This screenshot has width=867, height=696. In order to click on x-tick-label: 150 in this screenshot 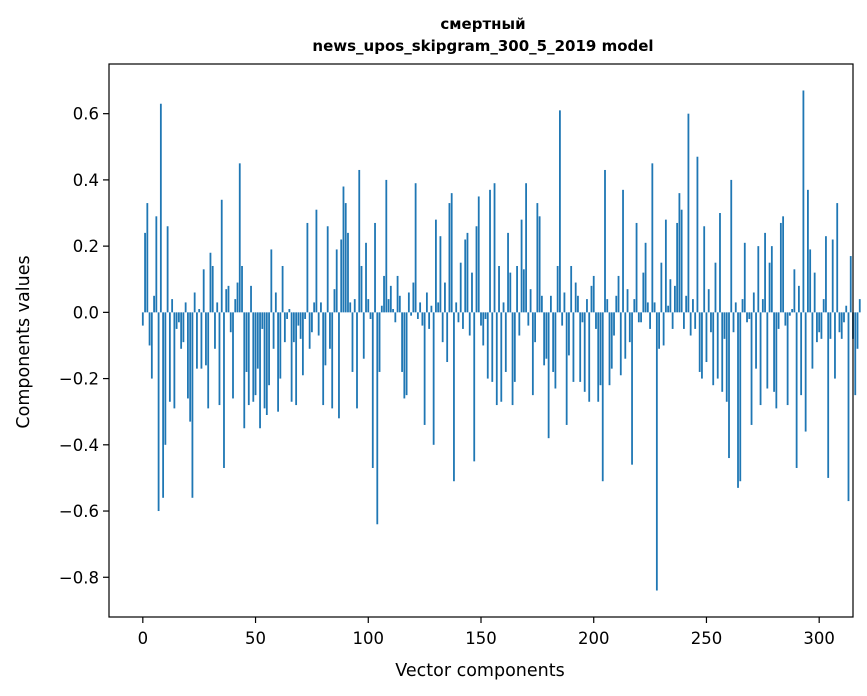, I will do `click(481, 638)`.